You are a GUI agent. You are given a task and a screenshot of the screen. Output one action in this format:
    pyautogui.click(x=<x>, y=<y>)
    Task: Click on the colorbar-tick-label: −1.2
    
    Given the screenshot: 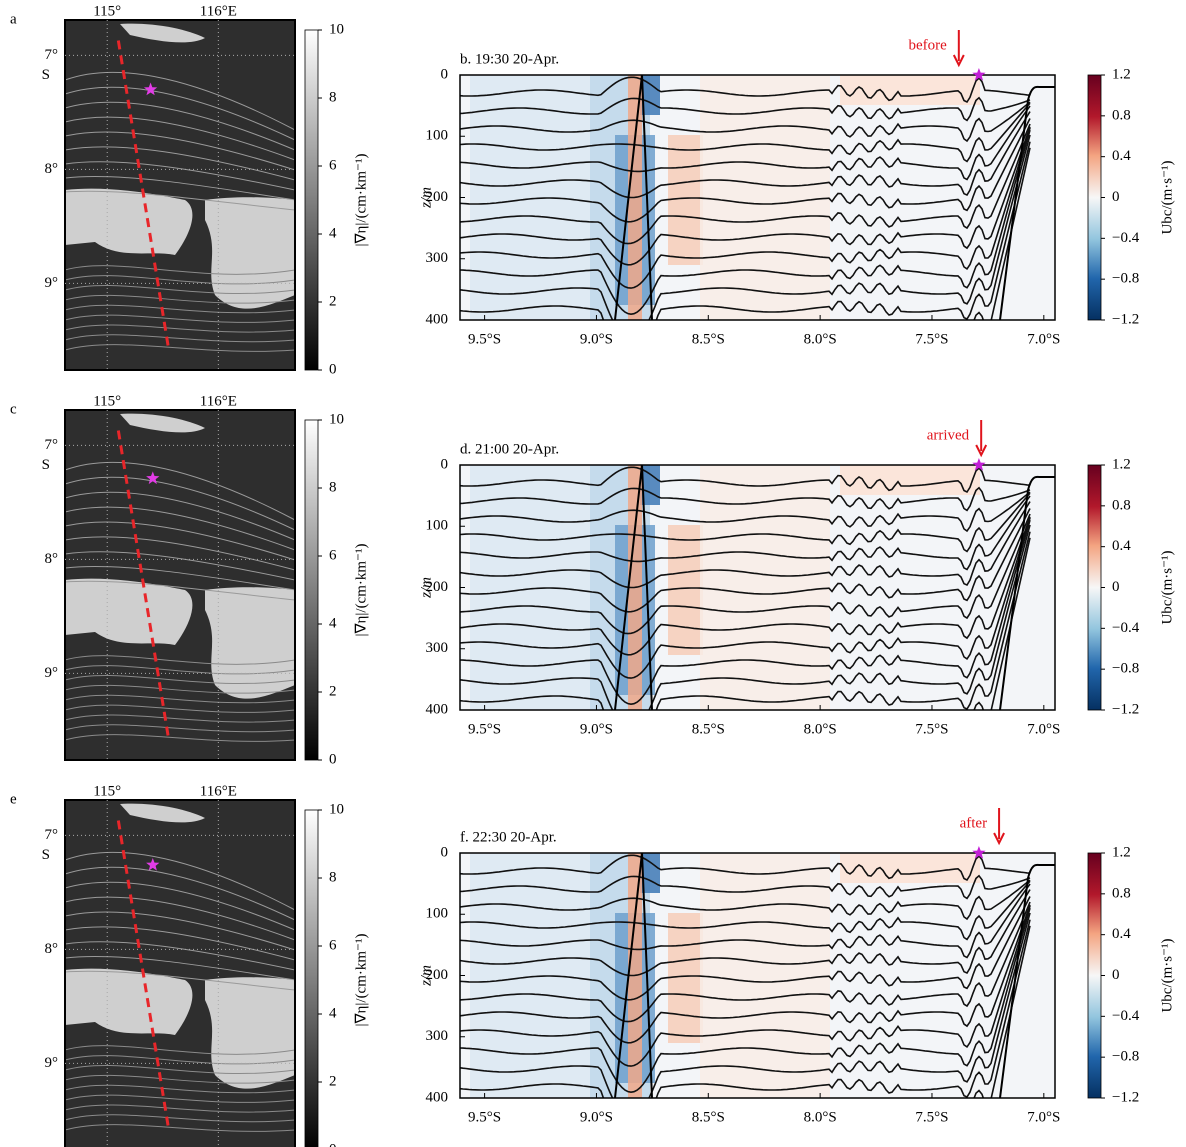 What is the action you would take?
    pyautogui.click(x=1125, y=1097)
    